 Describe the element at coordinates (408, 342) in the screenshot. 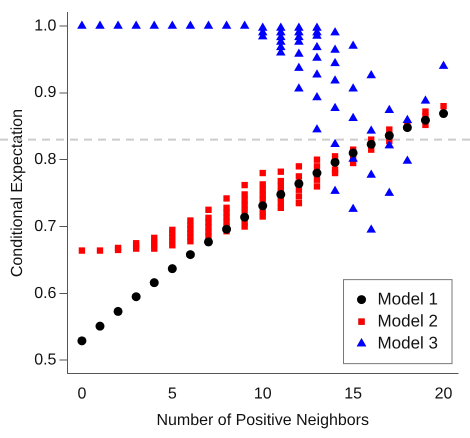

I see `legend-label: Model 3` at that location.